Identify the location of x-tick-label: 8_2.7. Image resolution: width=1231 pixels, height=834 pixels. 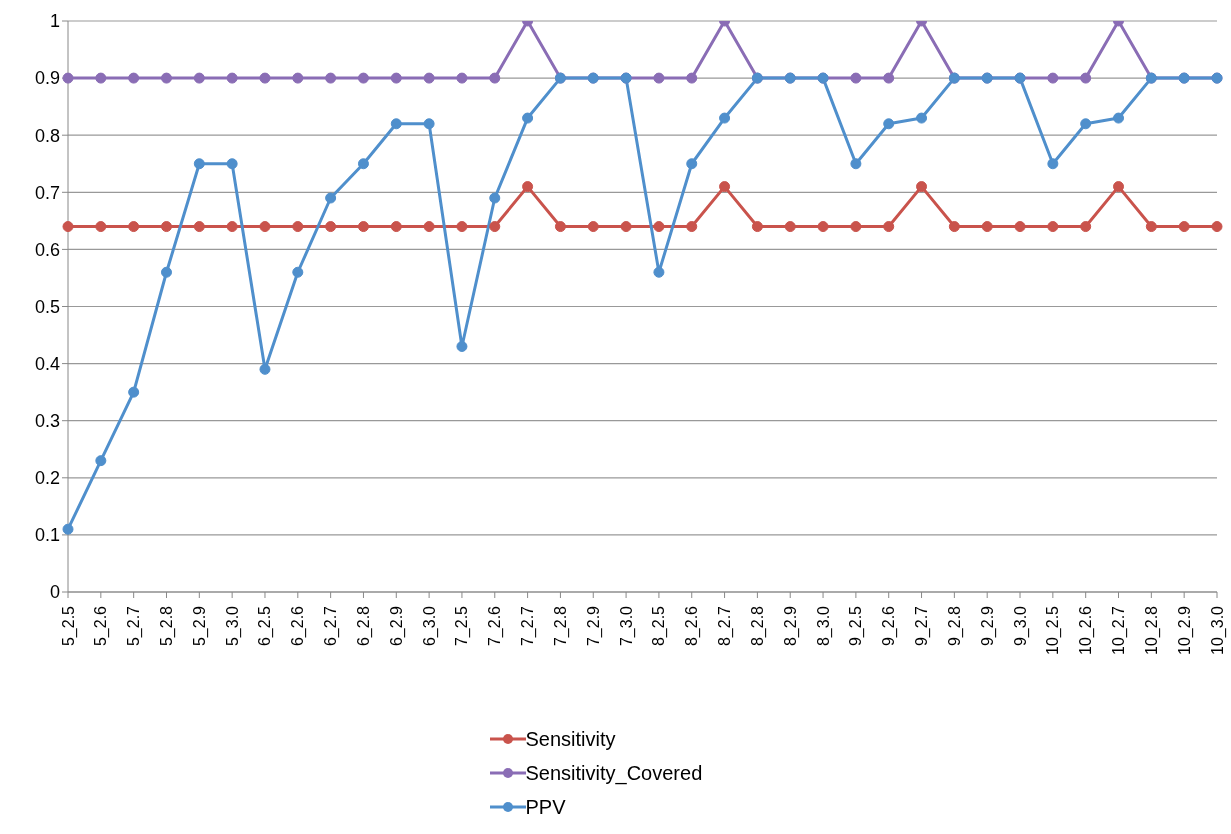
(725, 626).